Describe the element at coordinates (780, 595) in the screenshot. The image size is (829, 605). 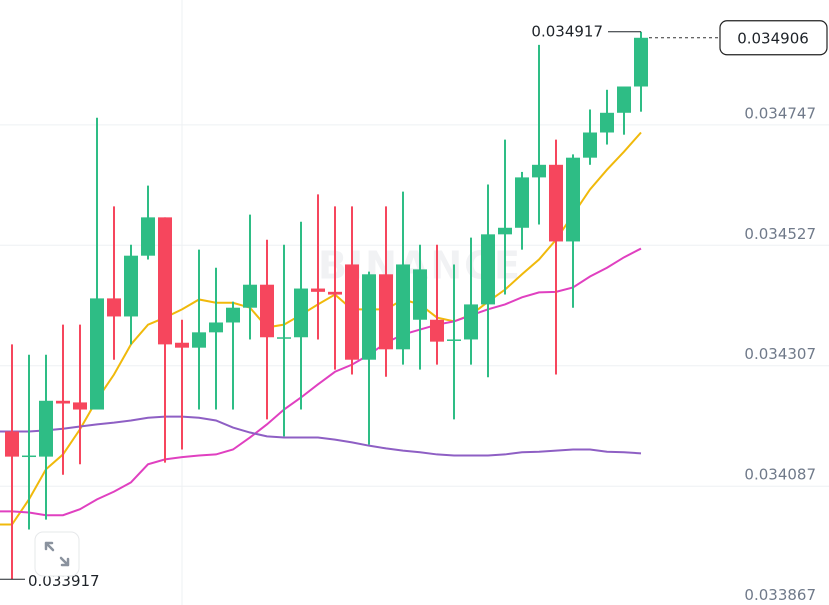
I see `y-tick-label: 0.033867` at that location.